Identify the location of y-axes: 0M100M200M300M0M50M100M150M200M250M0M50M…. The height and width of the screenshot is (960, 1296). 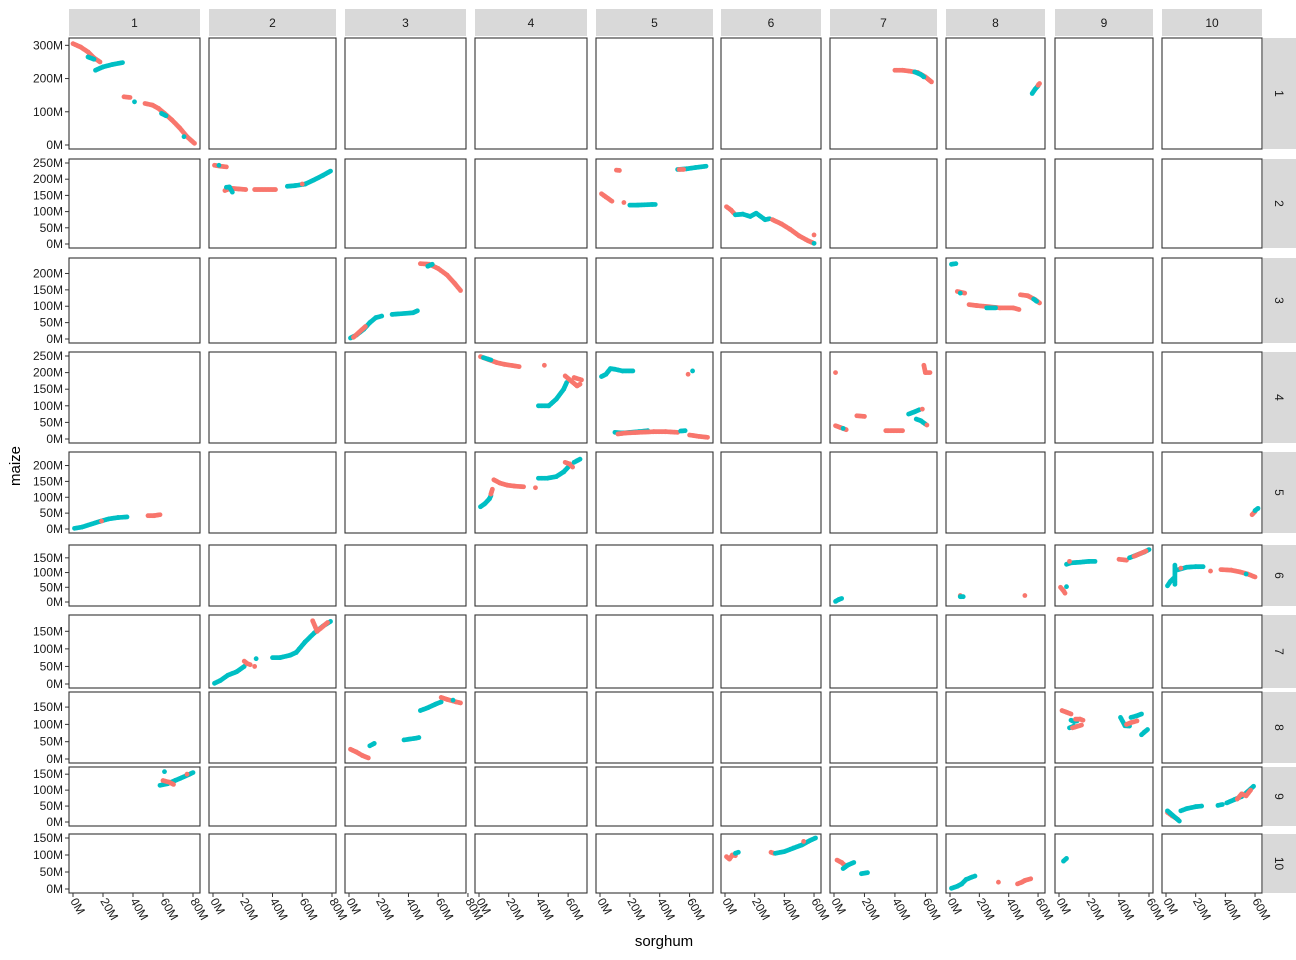
(51, 467).